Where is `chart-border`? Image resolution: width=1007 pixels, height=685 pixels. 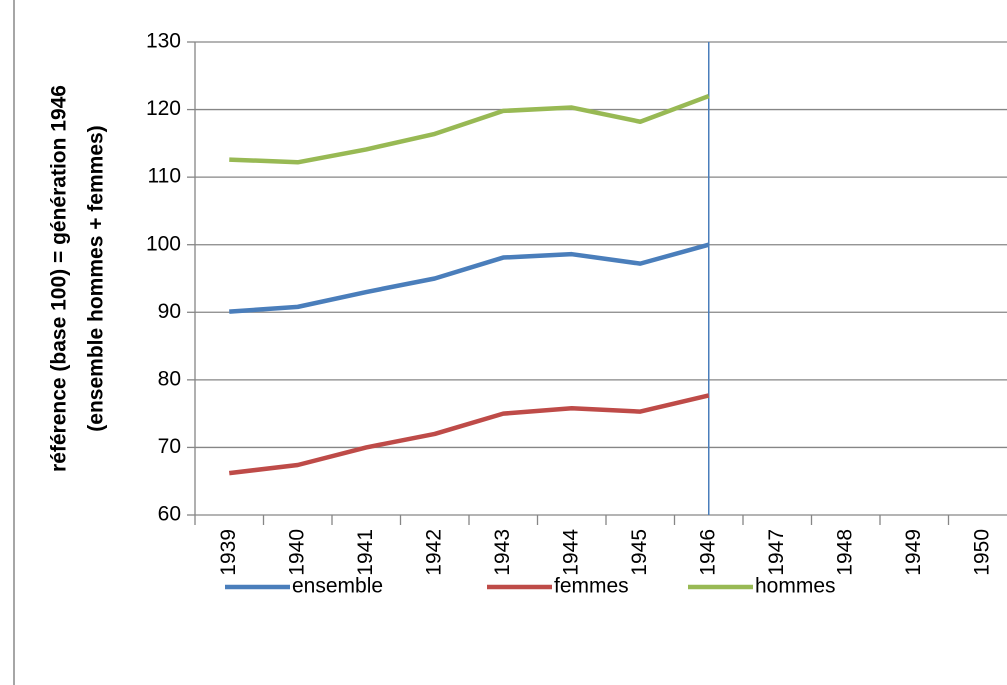
chart-border is located at coordinates (14, 342).